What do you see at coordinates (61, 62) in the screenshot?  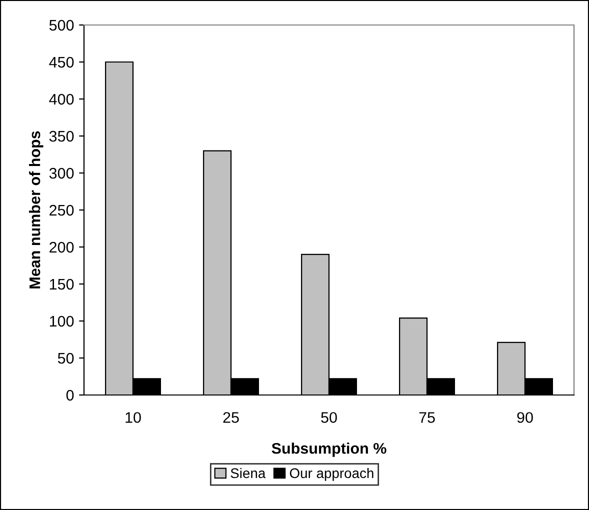 I see `y-tick-label: 450` at bounding box center [61, 62].